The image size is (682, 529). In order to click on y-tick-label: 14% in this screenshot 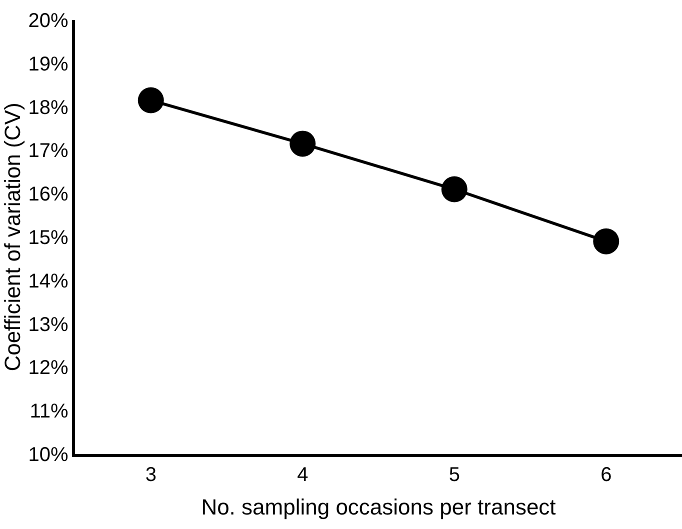, I will do `click(48, 281)`.